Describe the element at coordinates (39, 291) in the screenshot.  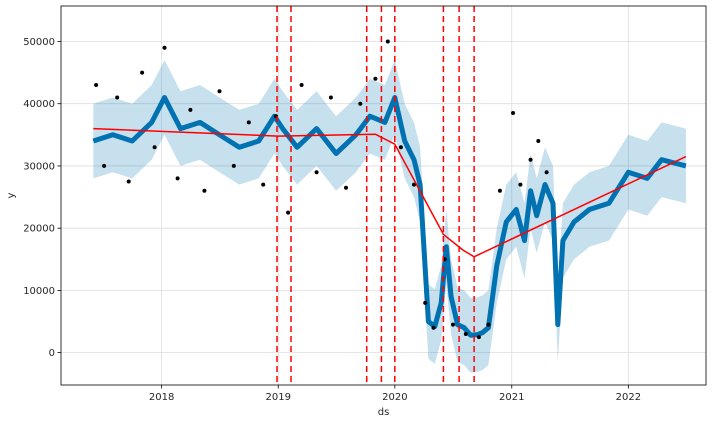
I see `y-tick-label: 10000` at that location.